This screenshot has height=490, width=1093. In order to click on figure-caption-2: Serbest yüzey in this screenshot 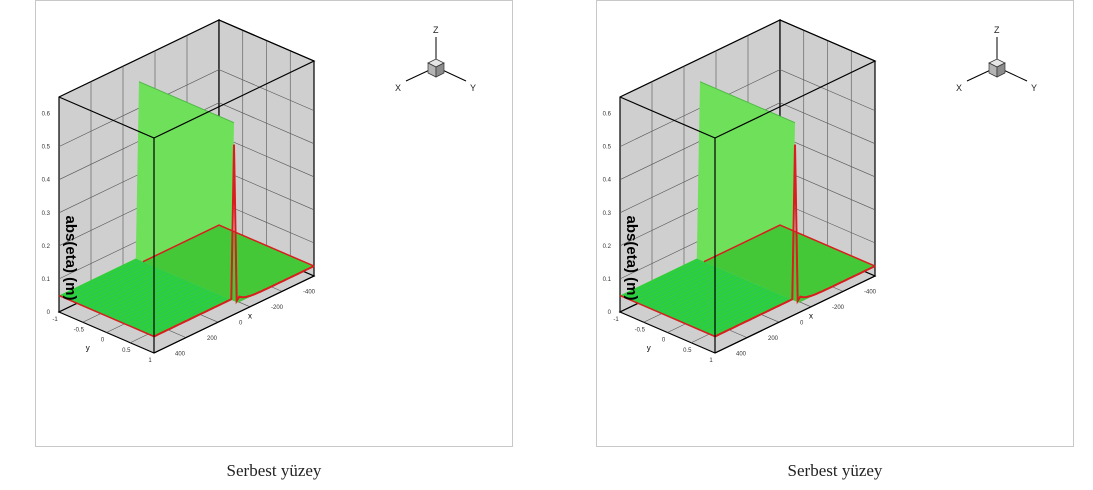, I will do `click(835, 470)`.